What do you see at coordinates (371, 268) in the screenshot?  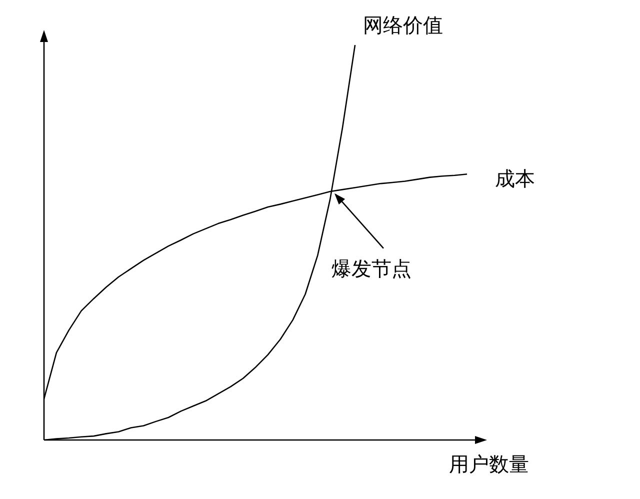 I see `annotation: 爆发节点` at bounding box center [371, 268].